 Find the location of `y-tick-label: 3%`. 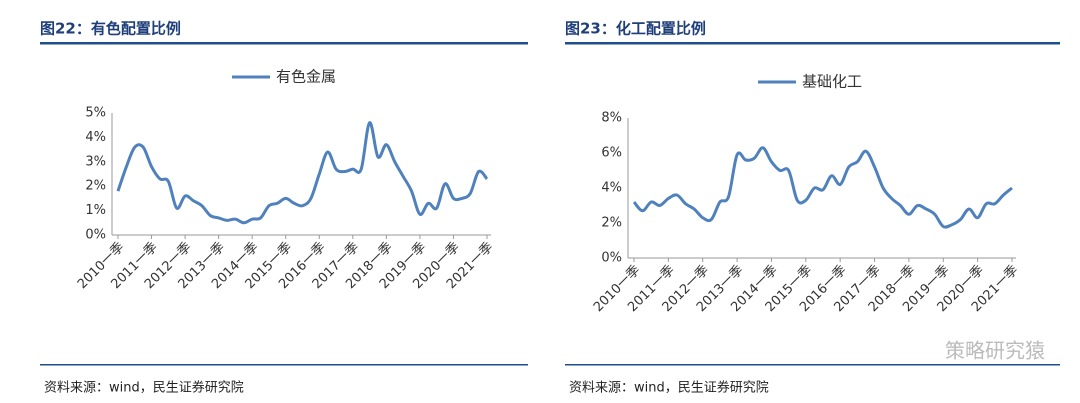

y-tick-label: 3% is located at coordinates (95, 161).